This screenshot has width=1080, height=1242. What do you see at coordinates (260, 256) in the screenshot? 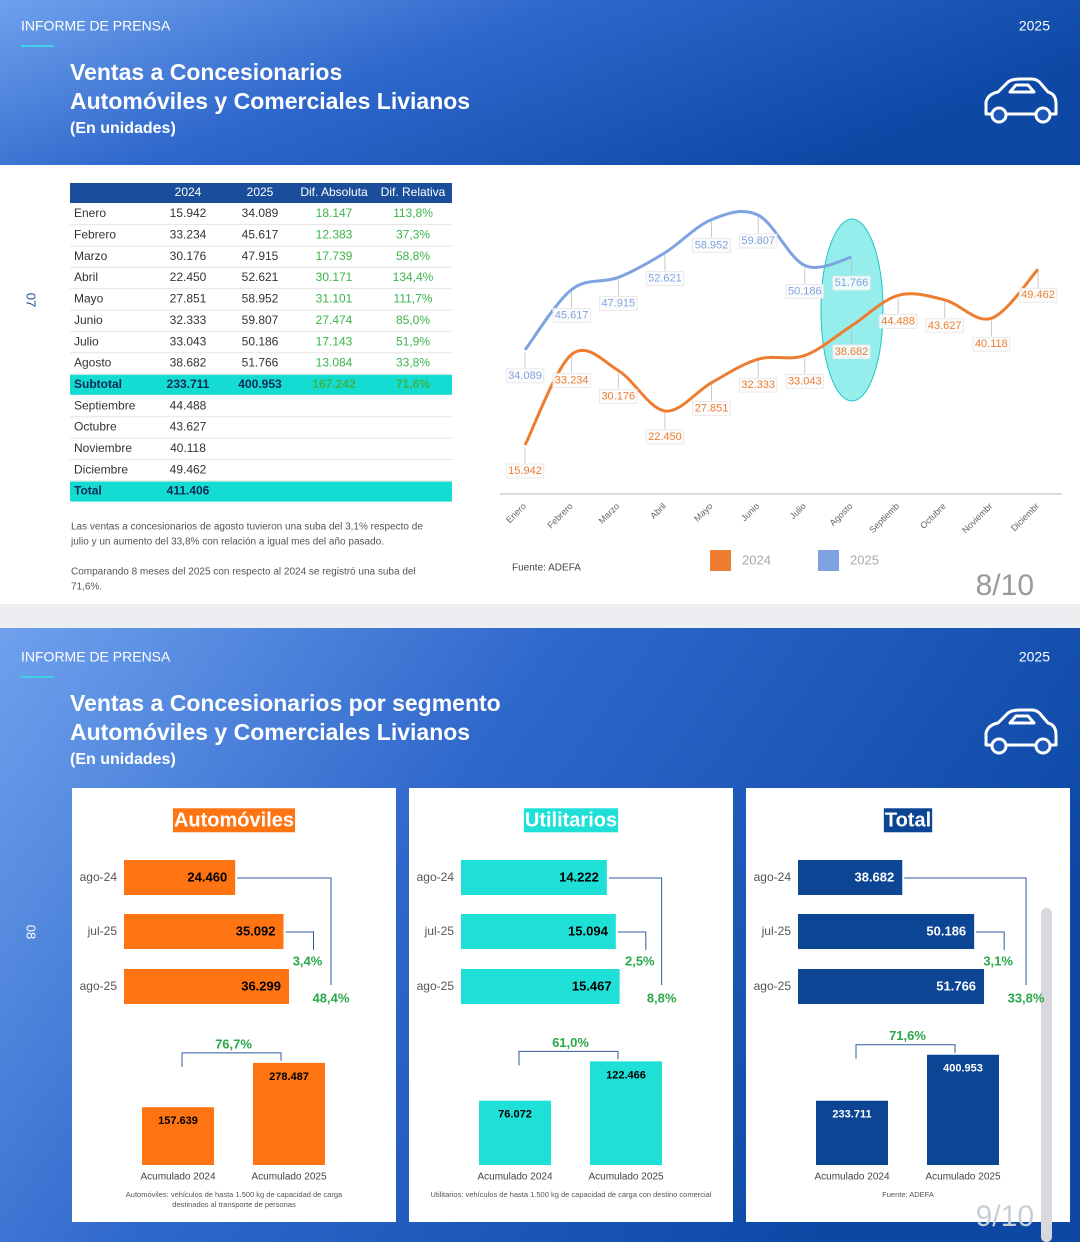
I see `table-cell: 47.915` at bounding box center [260, 256].